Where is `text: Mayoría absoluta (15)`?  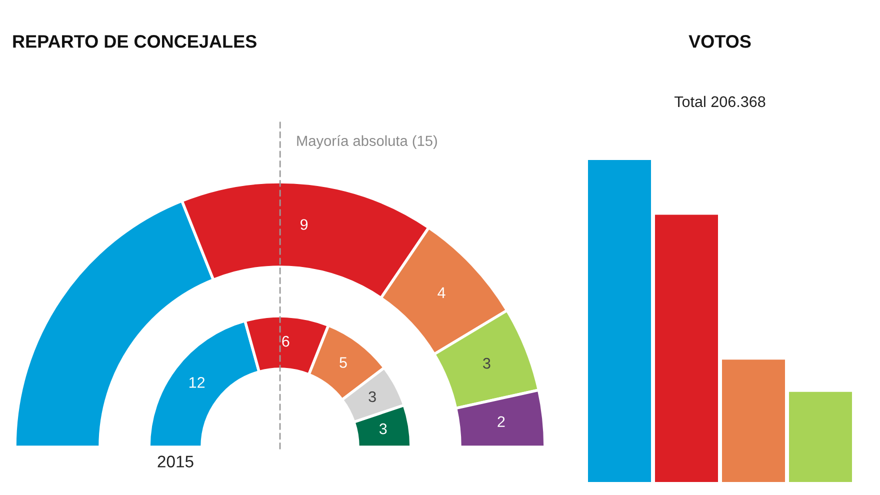
text: Mayoría absoluta (15) is located at coordinates (367, 142).